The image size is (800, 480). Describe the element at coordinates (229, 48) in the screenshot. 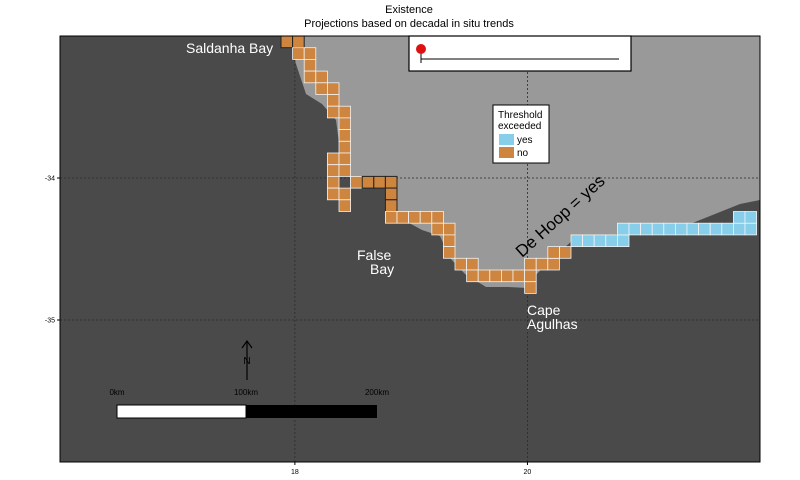

I see `place-label-0: Saldanha Bay` at that location.